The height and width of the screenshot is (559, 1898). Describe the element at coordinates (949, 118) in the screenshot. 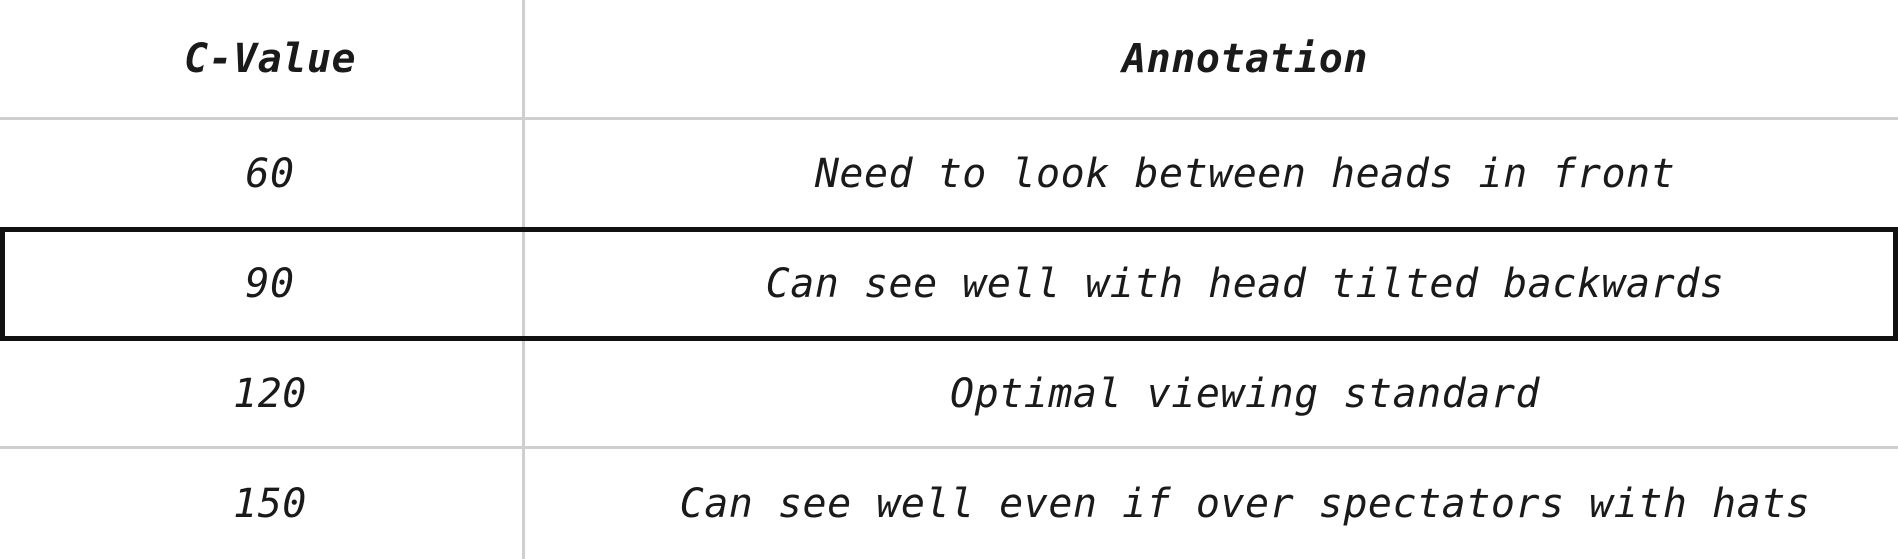

I see `header-divider` at that location.